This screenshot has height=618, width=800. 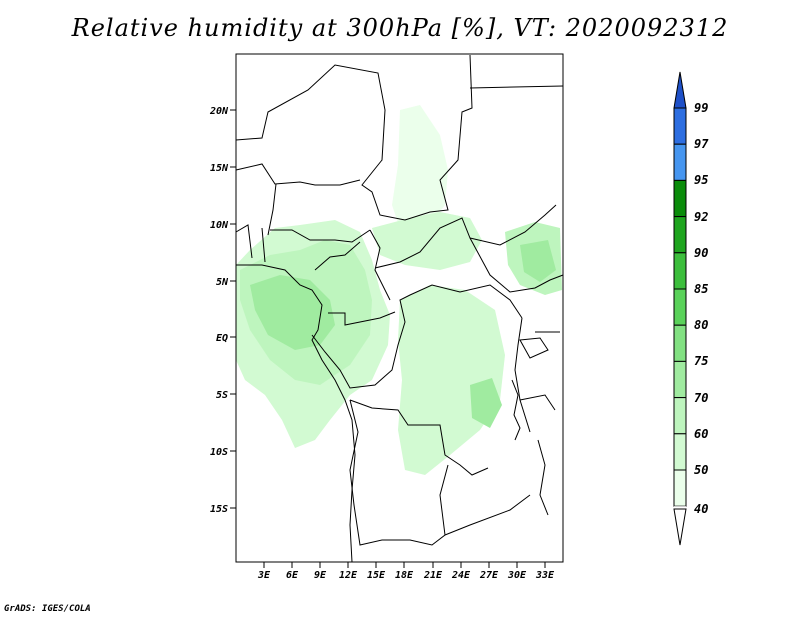 I want to click on lon-label: 9E, so click(x=320, y=575).